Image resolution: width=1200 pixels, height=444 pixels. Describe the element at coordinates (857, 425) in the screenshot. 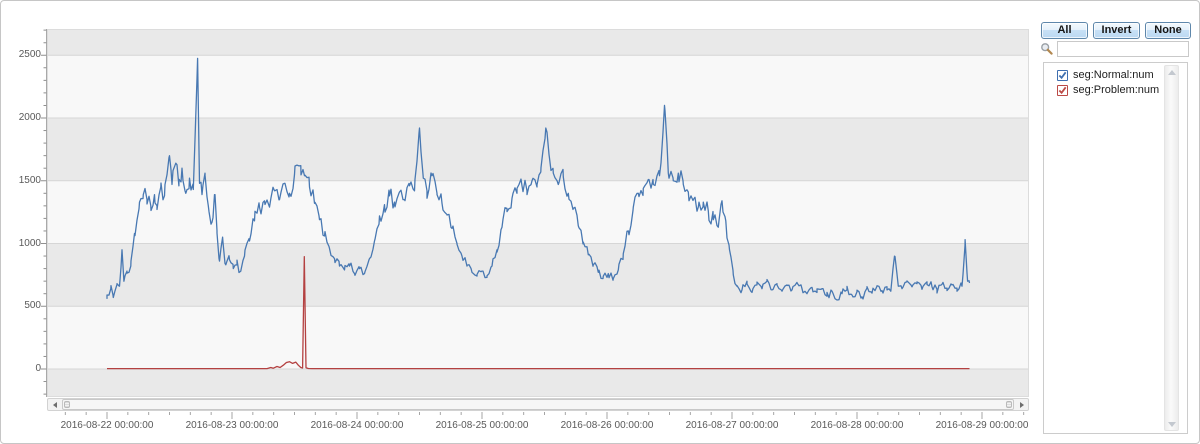

I see `x-tick-label: 2016-08-28 00:00:00` at that location.